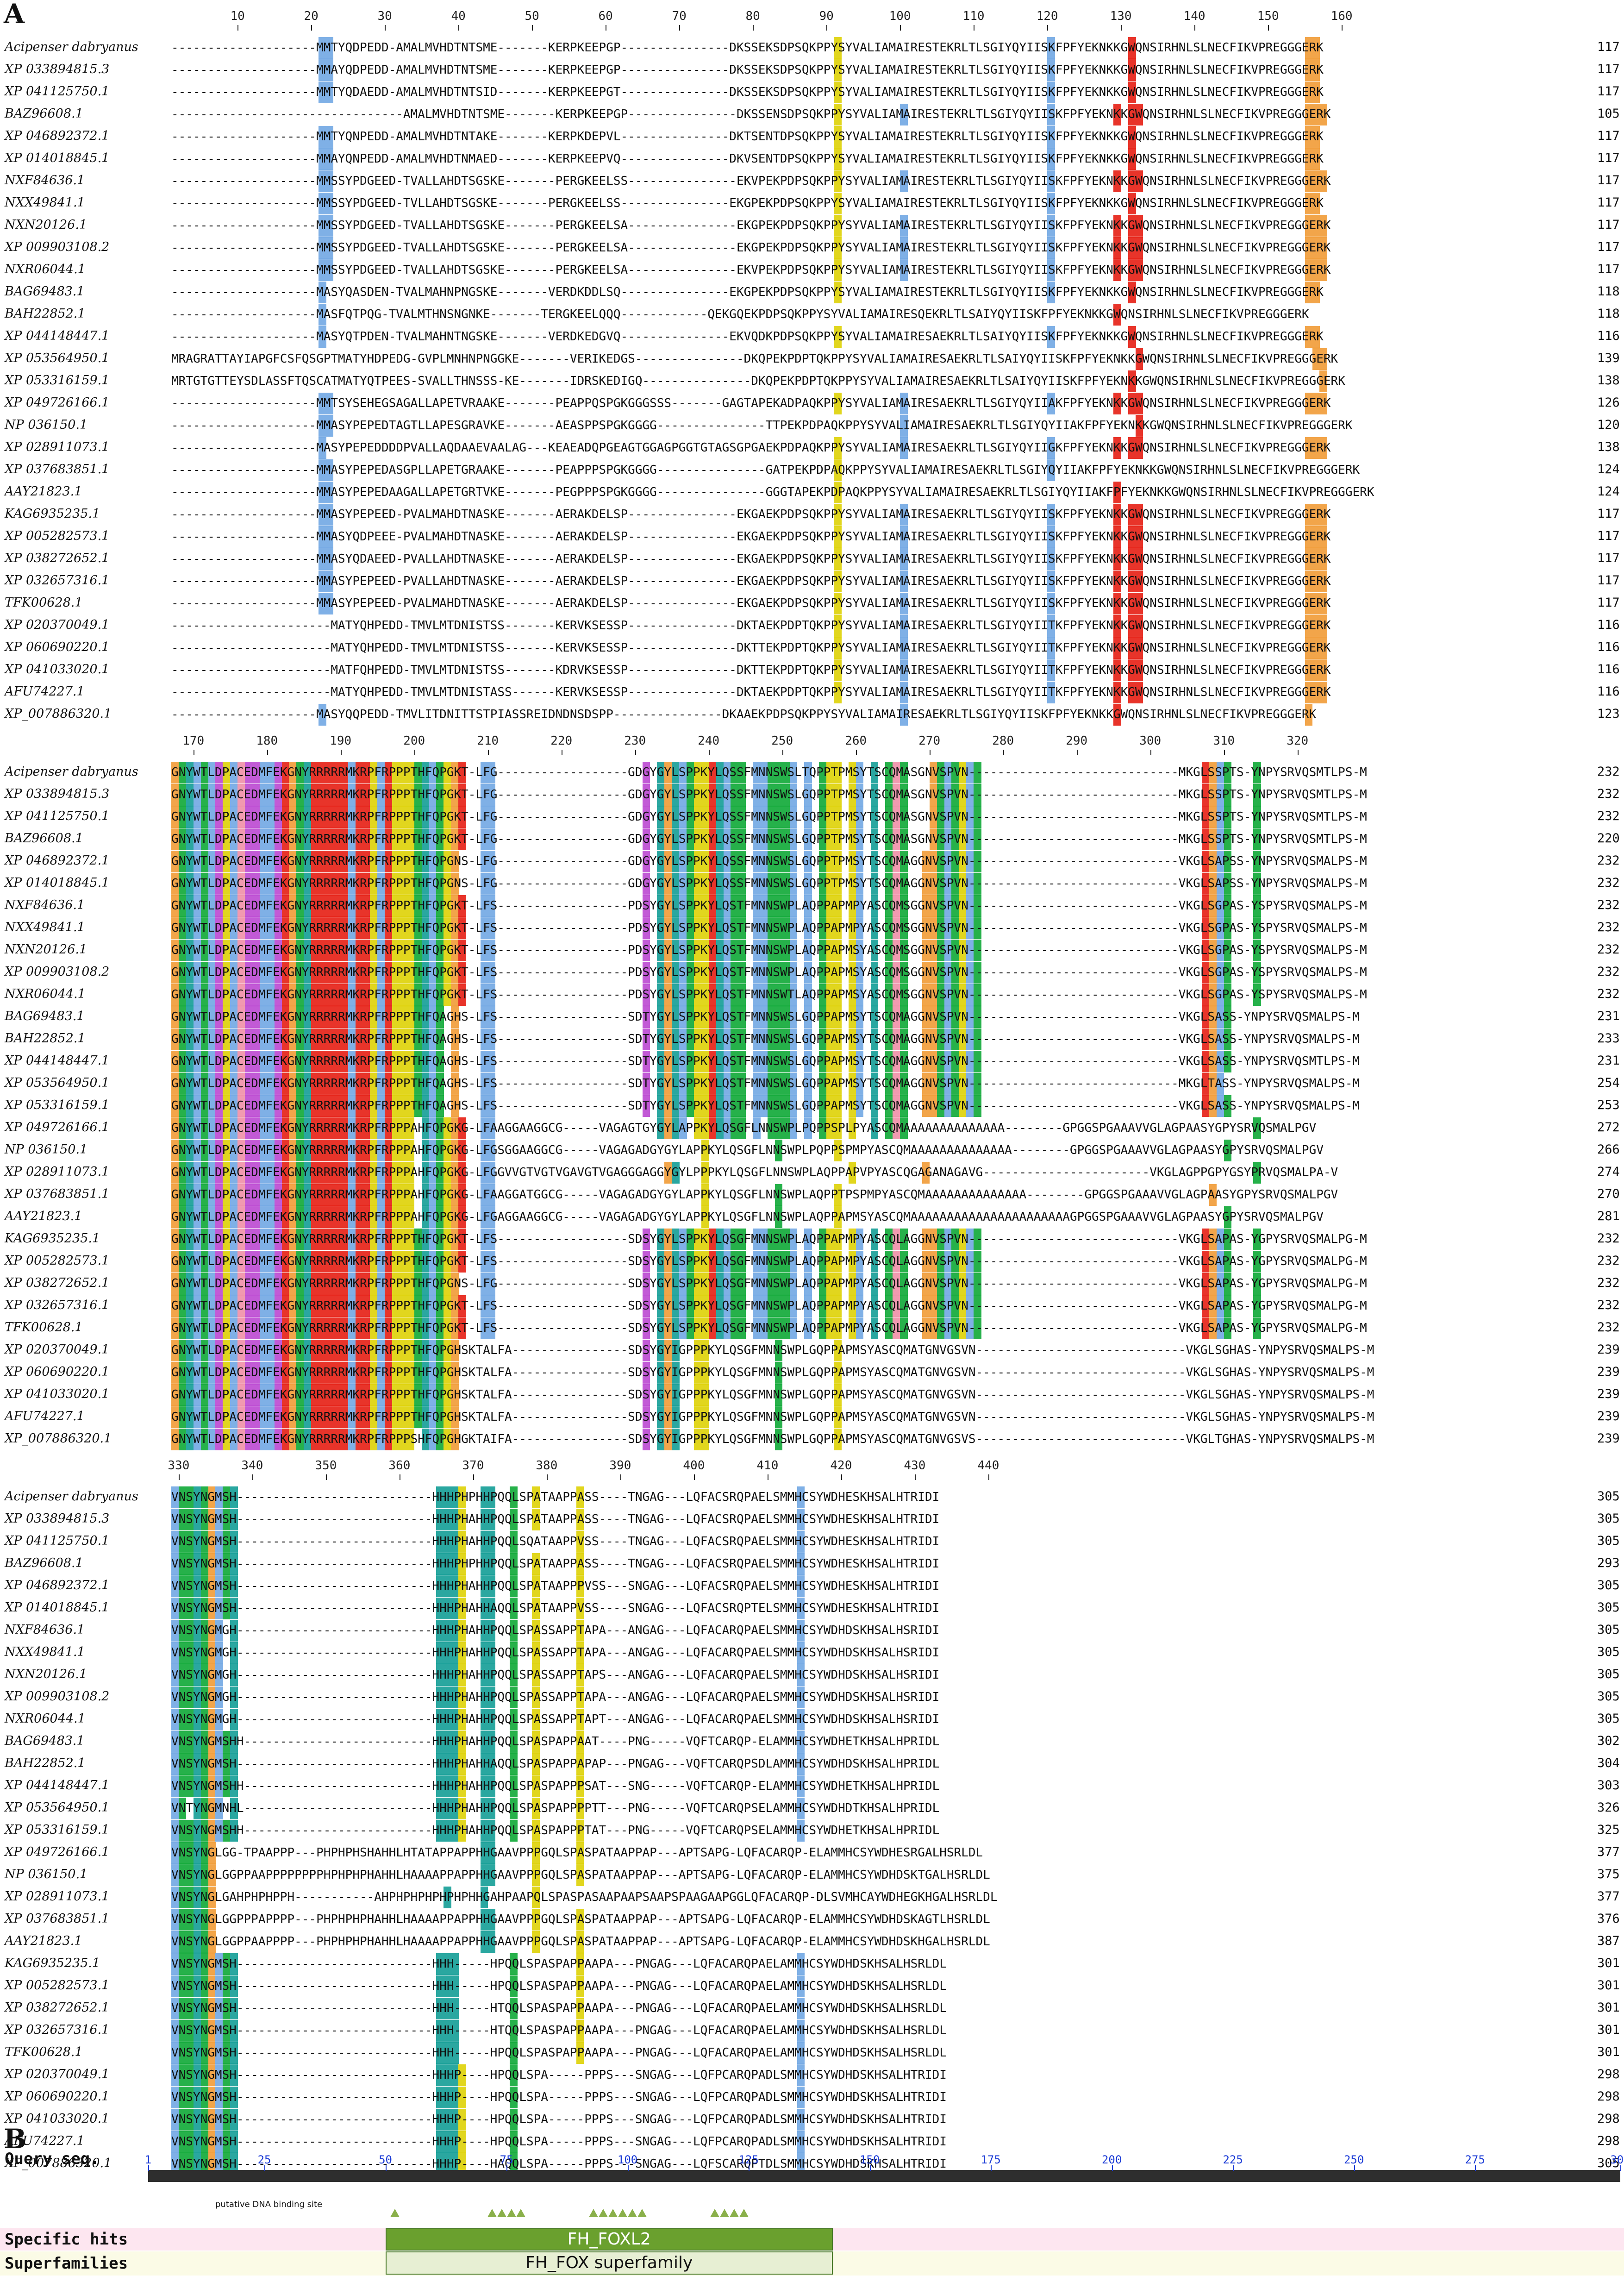 This screenshot has height=2282, width=1624. I want to click on specific-hits-label: Specific hits, so click(66, 2239).